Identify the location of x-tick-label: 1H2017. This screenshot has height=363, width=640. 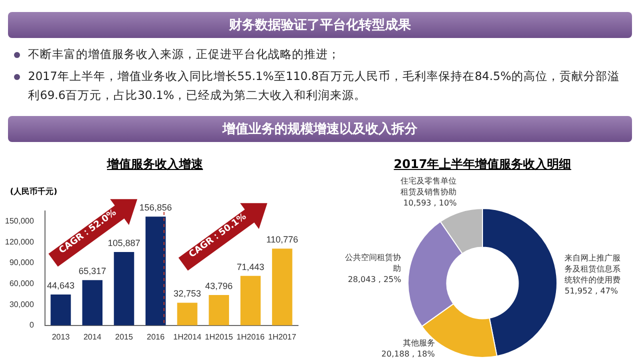
(282, 337).